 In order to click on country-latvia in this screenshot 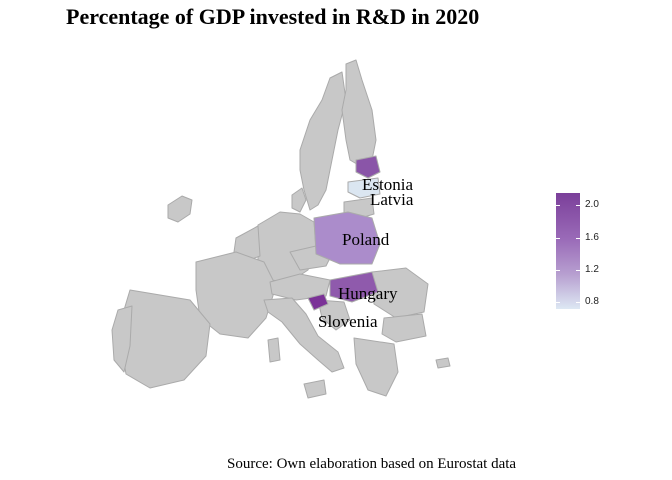, I will do `click(364, 188)`.